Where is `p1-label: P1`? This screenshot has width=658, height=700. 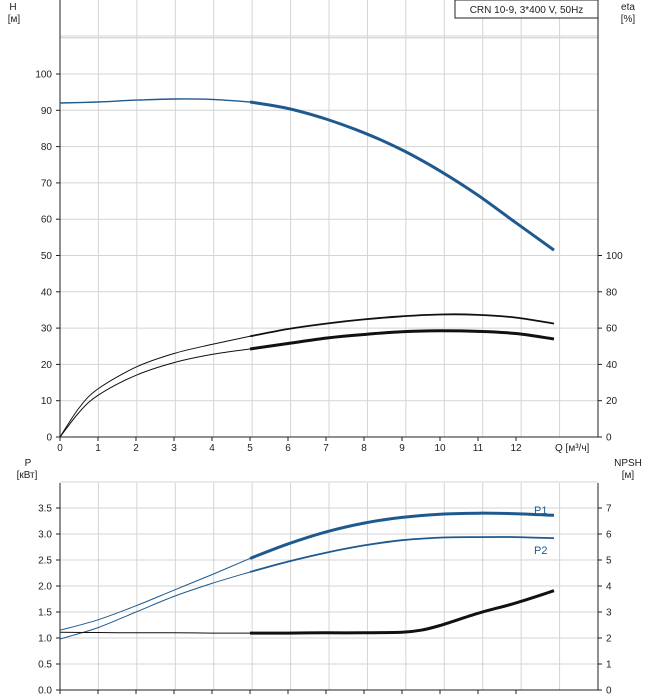
p1-label: P1 is located at coordinates (540, 511).